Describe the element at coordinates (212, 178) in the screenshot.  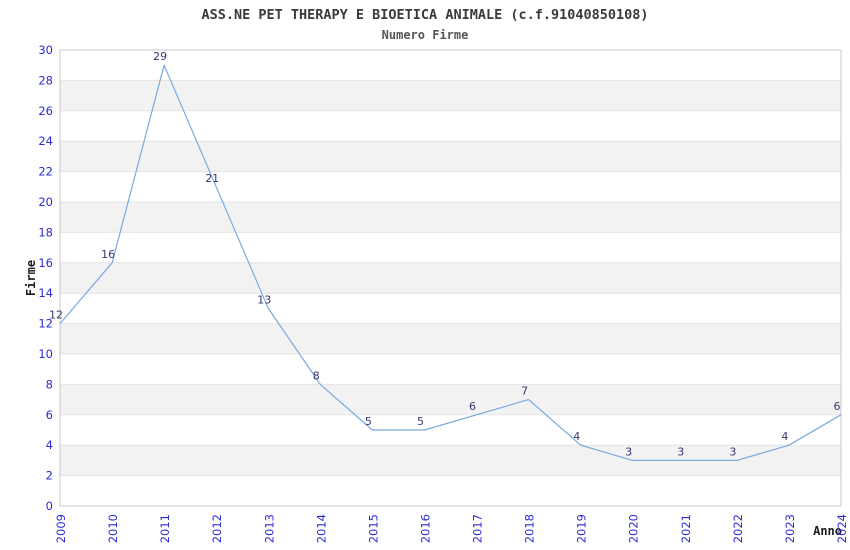
I see `data-label: 21` at that location.